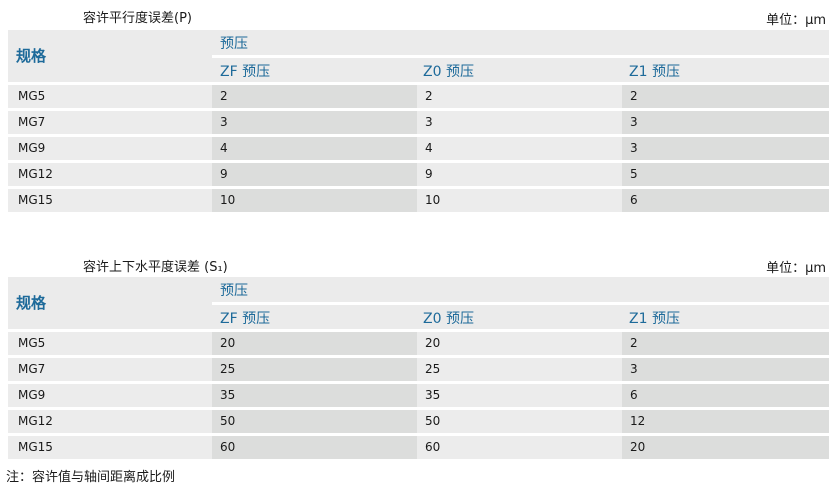 Image resolution: width=840 pixels, height=499 pixels. I want to click on table-row: MG7 25 25 3, so click(418, 369).